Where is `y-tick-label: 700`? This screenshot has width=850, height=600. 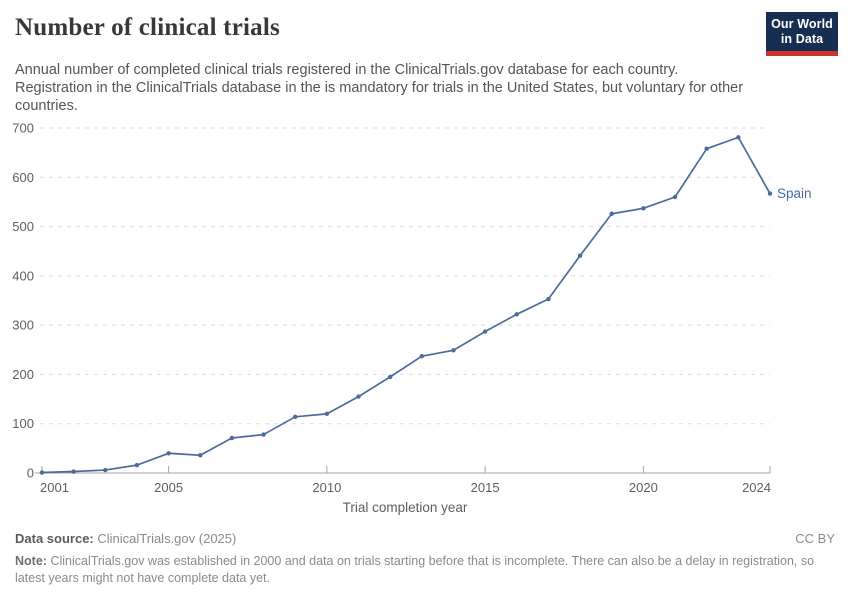
y-tick-label: 700 is located at coordinates (23, 128).